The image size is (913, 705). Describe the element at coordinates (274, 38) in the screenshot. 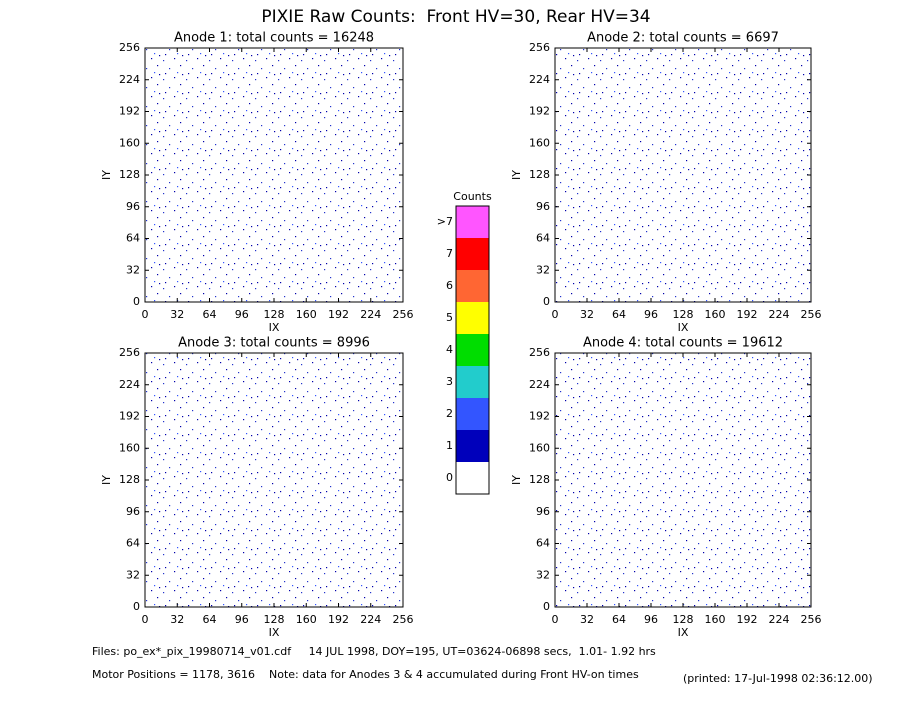

I see `panel-title: Anode 1: total counts = 16248` at that location.